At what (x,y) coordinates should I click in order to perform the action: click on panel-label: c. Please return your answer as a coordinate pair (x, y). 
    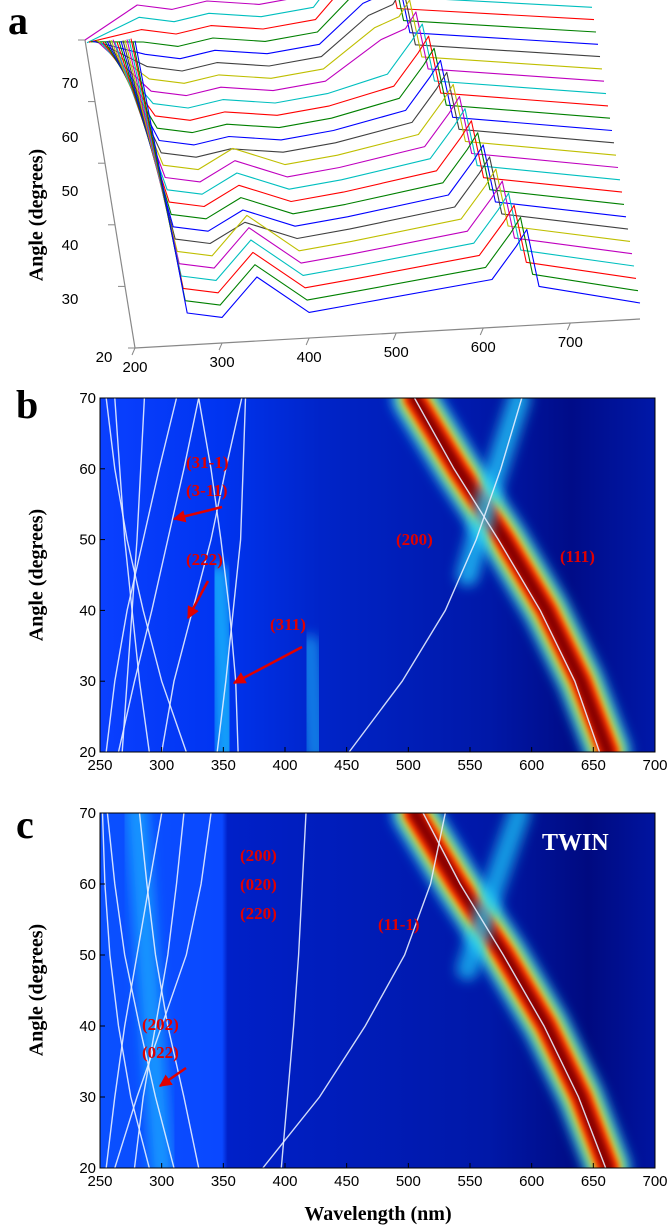
    Looking at the image, I should click on (25, 824).